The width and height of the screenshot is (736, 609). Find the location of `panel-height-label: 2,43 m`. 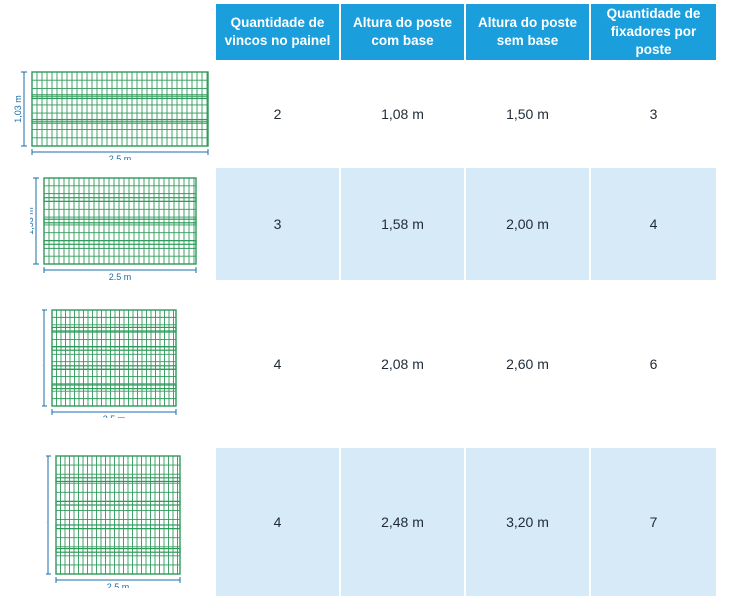

panel-height-label: 2,43 m is located at coordinates (46, 515).